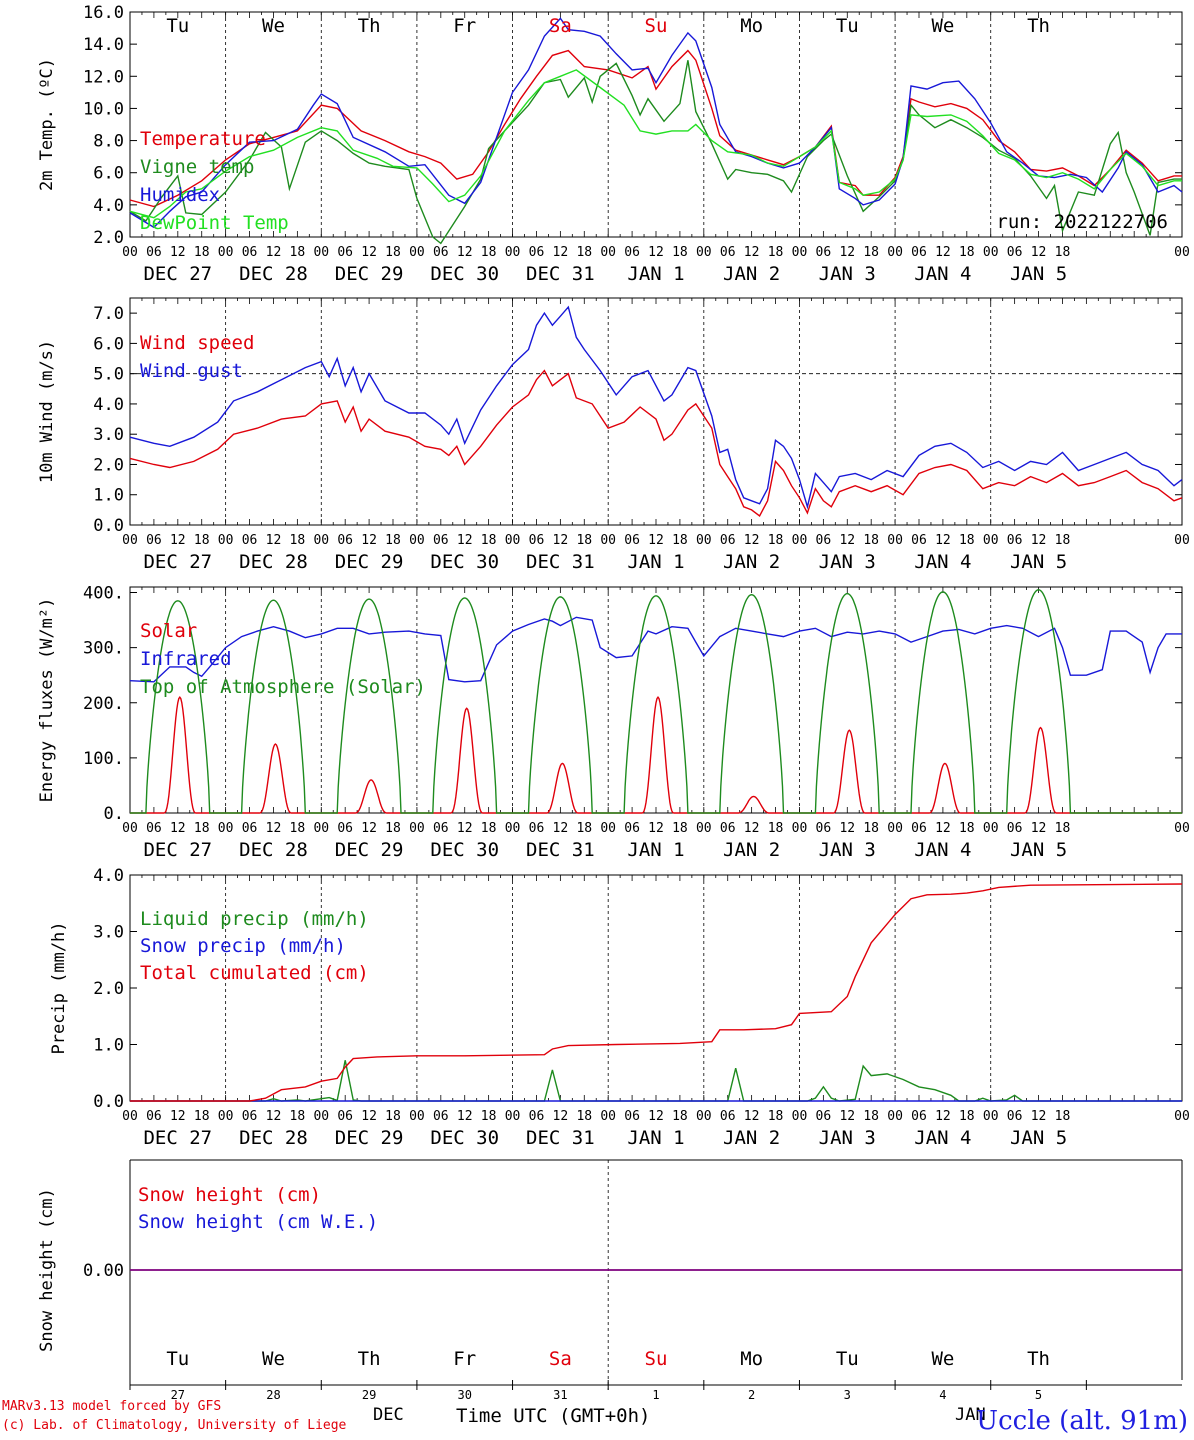 The height and width of the screenshot is (1440, 1194). I want to click on panel-precip-hour-label-final: 00, so click(1182, 1116).